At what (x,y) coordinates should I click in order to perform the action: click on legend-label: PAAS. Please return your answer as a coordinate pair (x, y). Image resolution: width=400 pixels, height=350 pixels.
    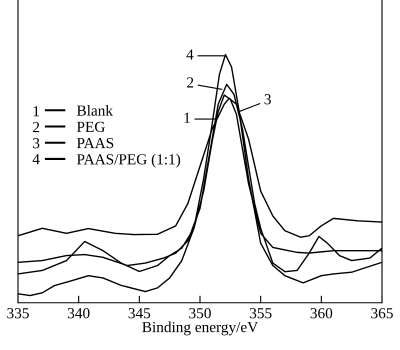
    Looking at the image, I should click on (95, 143).